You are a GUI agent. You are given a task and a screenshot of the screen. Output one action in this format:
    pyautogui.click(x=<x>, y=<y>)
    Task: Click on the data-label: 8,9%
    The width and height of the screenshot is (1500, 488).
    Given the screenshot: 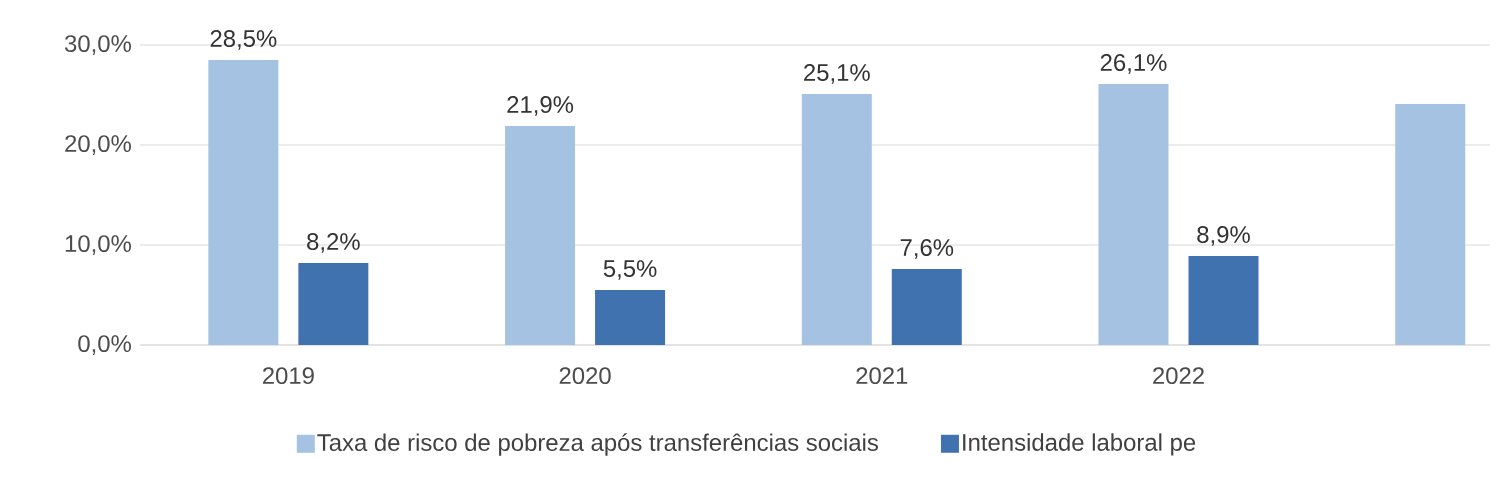 What is the action you would take?
    pyautogui.click(x=1223, y=236)
    